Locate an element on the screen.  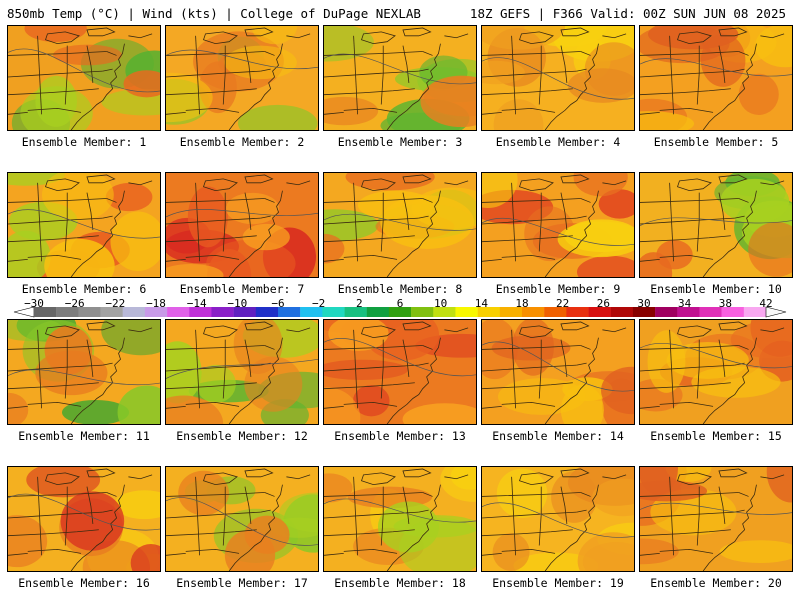
ensemble-member-label: Ensemble Member: 14 is located at coordinates (558, 436).